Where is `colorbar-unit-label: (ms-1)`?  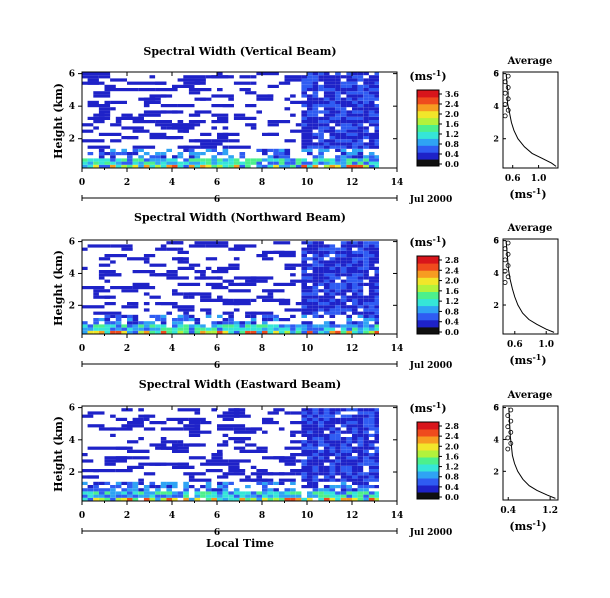 colorbar-unit-label: (ms-1) is located at coordinates (427, 407).